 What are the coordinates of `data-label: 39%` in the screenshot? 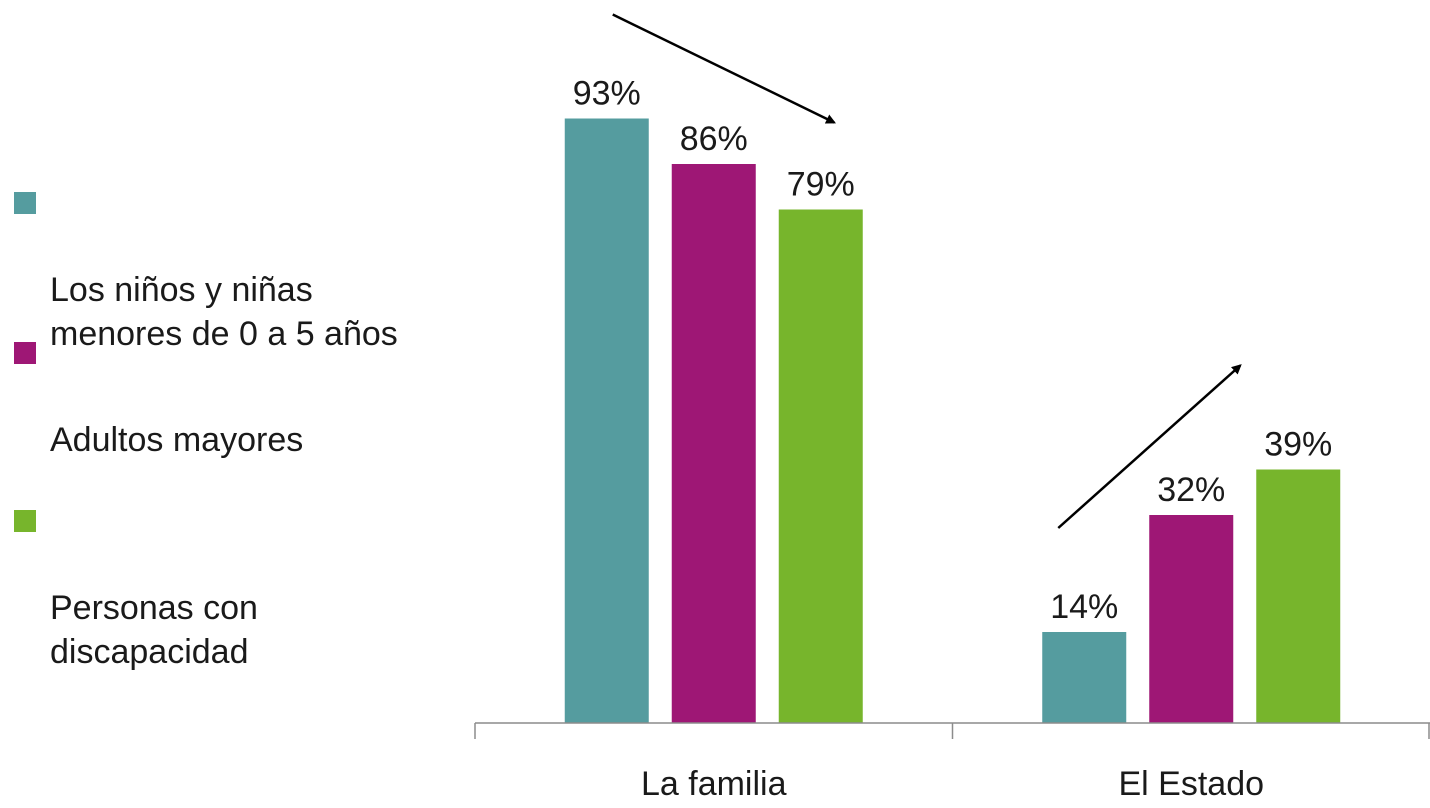 It's located at (1298, 445).